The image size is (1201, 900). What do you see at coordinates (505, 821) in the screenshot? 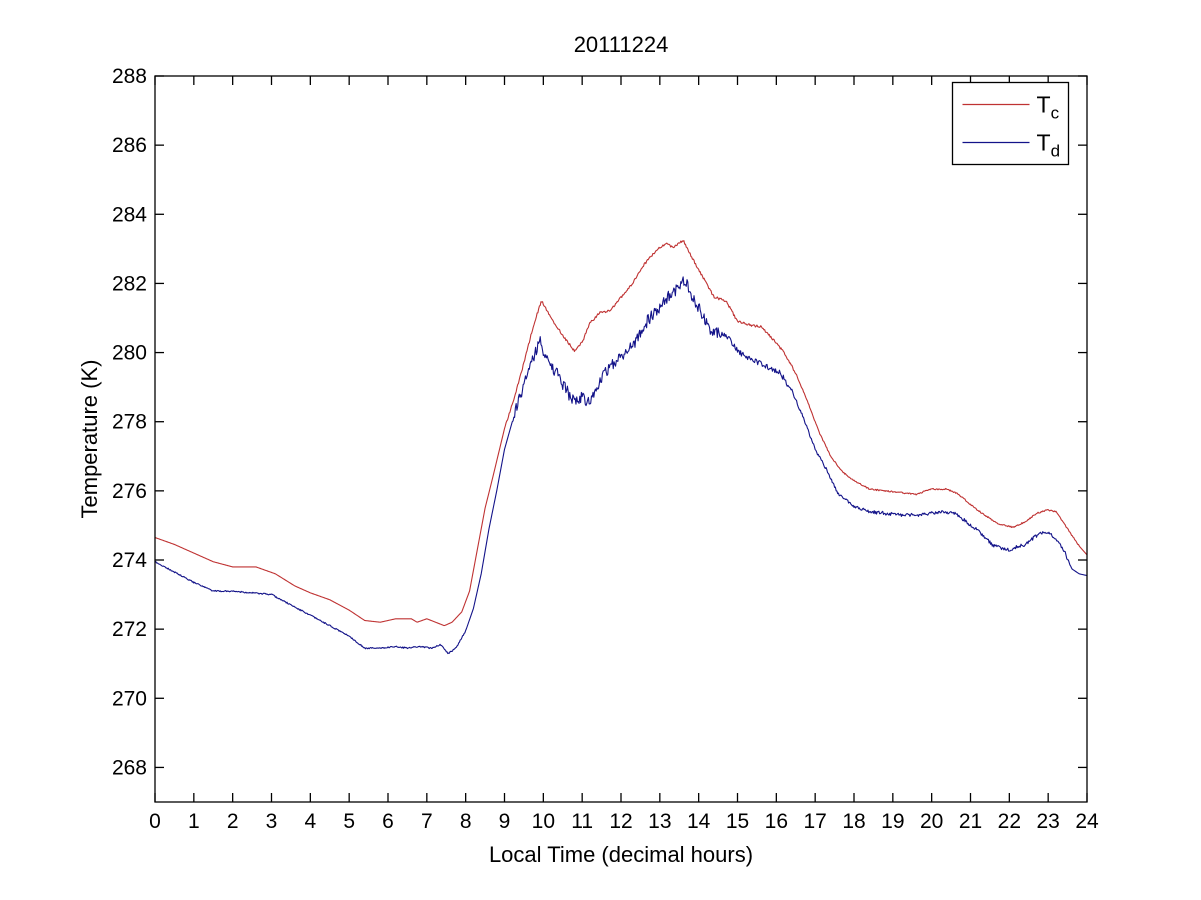
I see `x-tick-label: 9` at bounding box center [505, 821].